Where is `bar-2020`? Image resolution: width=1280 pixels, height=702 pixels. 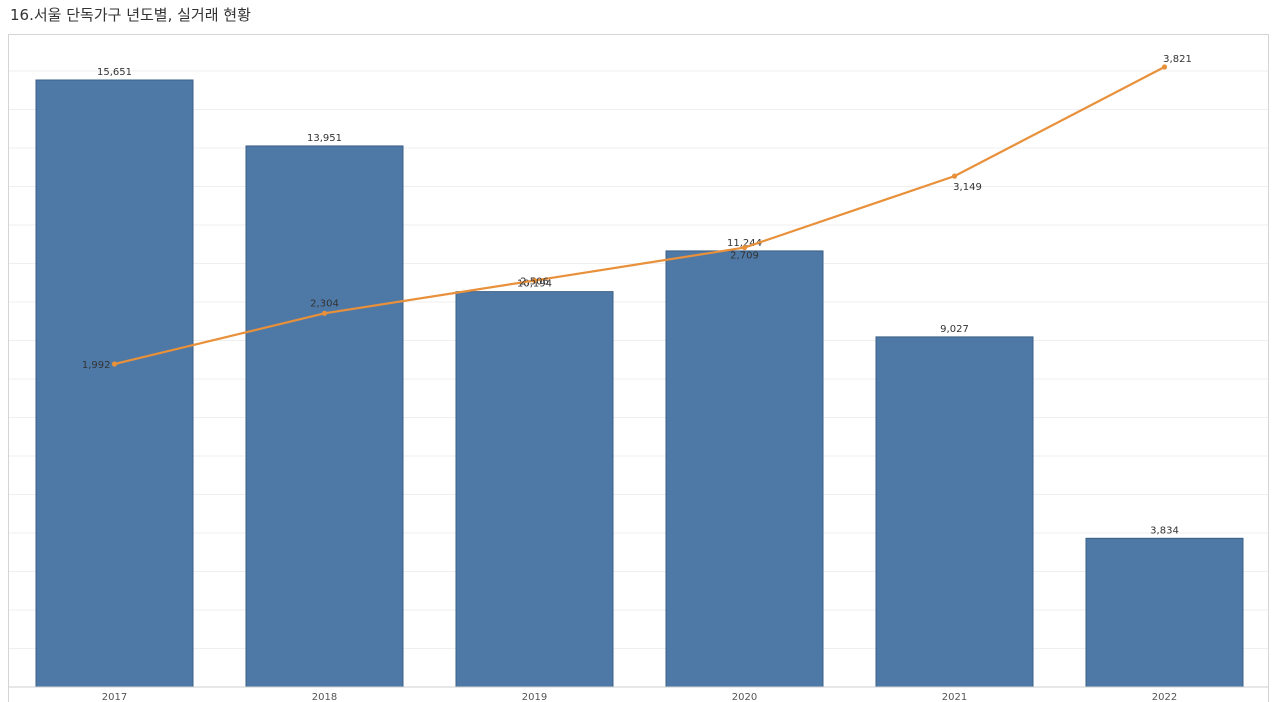 bar-2020 is located at coordinates (744, 469).